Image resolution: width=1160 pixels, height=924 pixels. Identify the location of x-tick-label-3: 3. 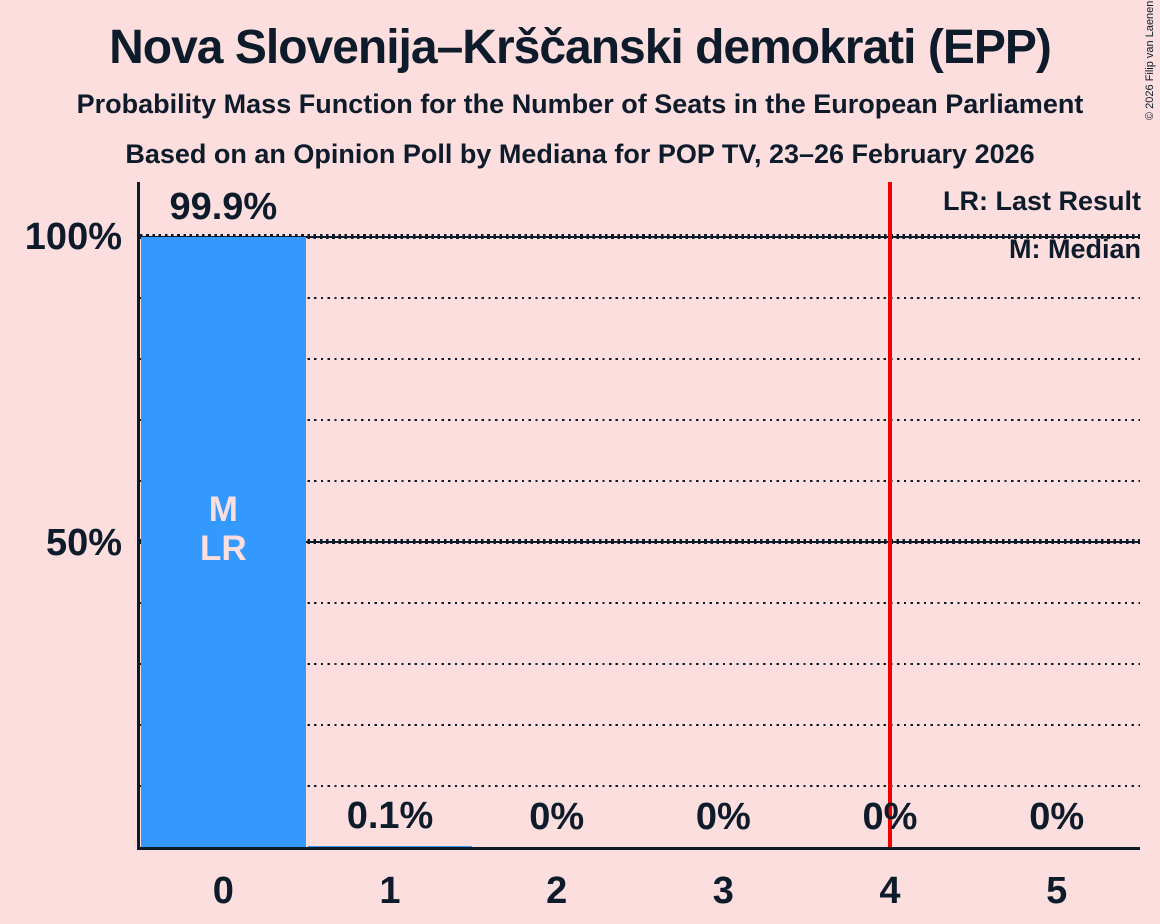
(723, 891).